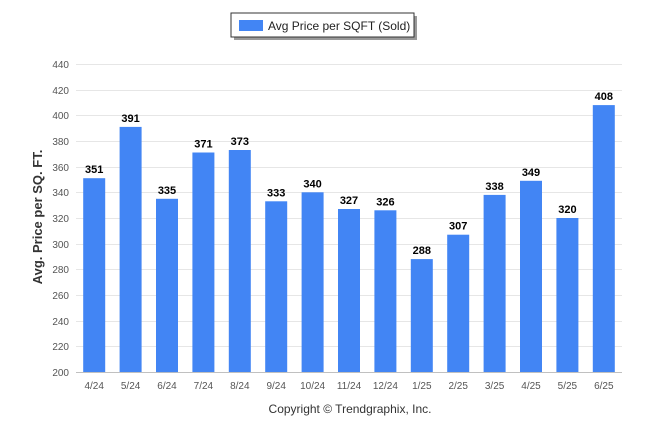 The height and width of the screenshot is (434, 646). Describe the element at coordinates (276, 386) in the screenshot. I see `x-tick-label: 9/24` at that location.